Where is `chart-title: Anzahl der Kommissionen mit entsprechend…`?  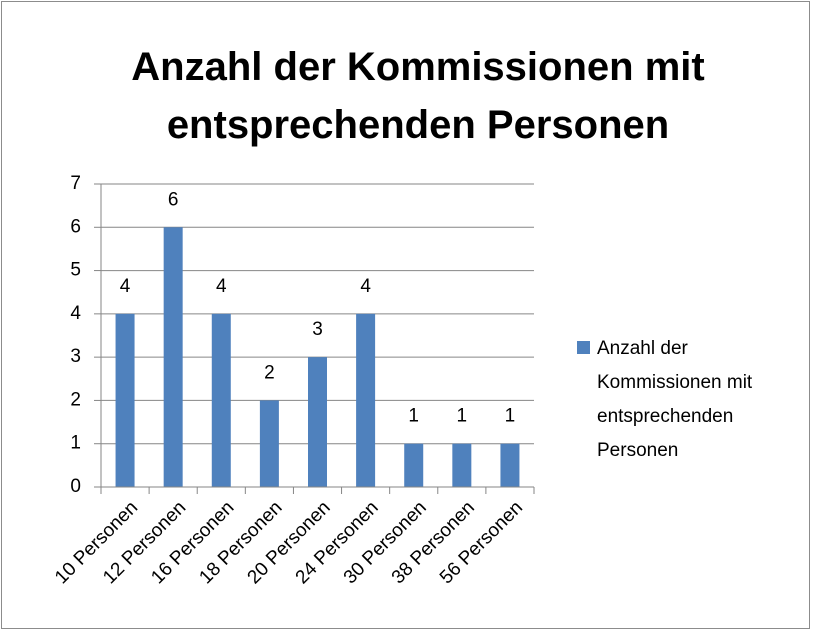
chart-title: Anzahl der Kommissionen mit entsprechend… is located at coordinates (418, 96).